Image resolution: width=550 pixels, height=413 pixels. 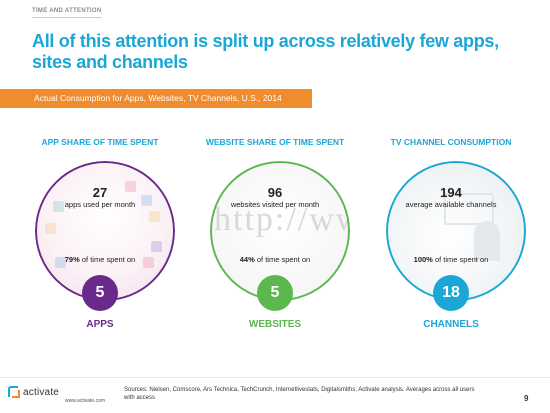 What do you see at coordinates (275, 142) in the screenshot?
I see `websites-column-title: WEBSITE SHARE OF TIME SPENT` at bounding box center [275, 142].